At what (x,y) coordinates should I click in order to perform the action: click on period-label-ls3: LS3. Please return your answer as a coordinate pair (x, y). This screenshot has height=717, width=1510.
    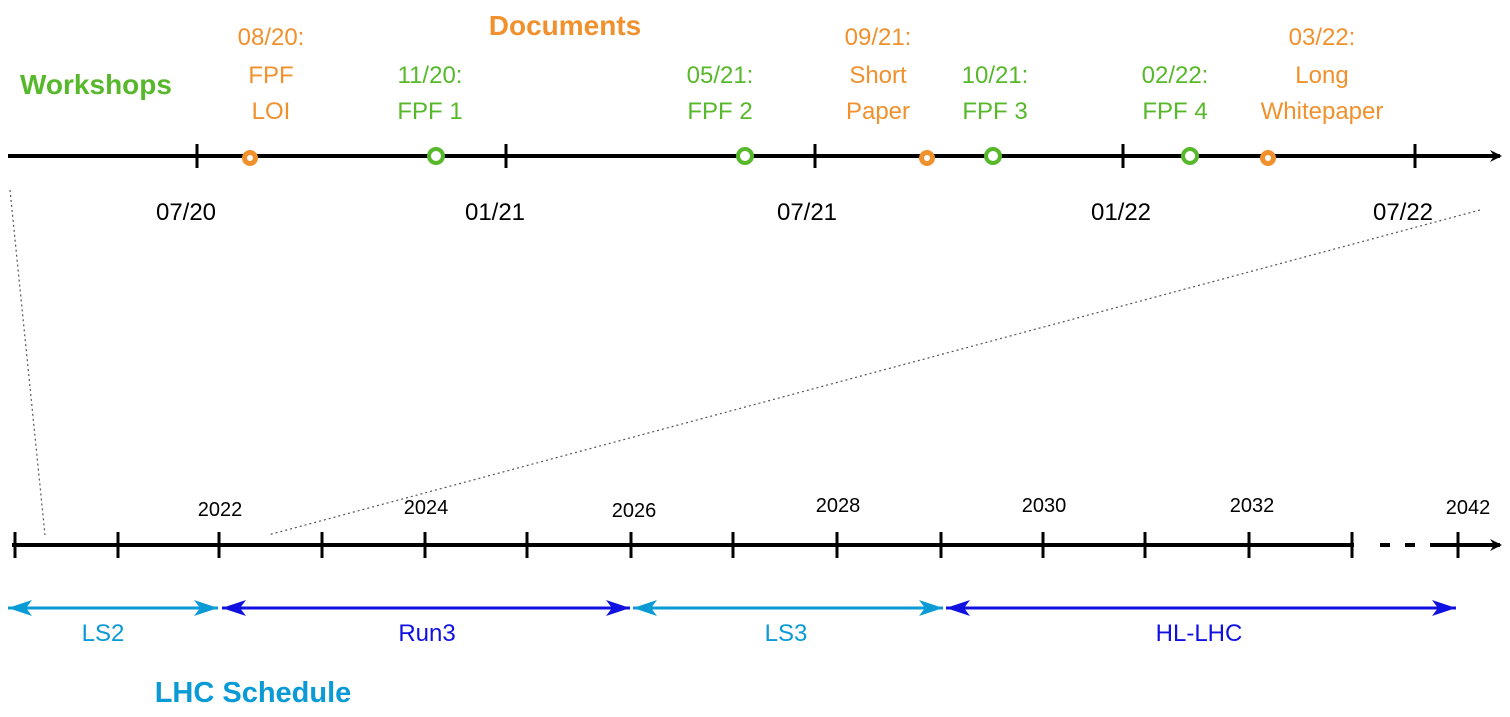
    Looking at the image, I should click on (786, 633).